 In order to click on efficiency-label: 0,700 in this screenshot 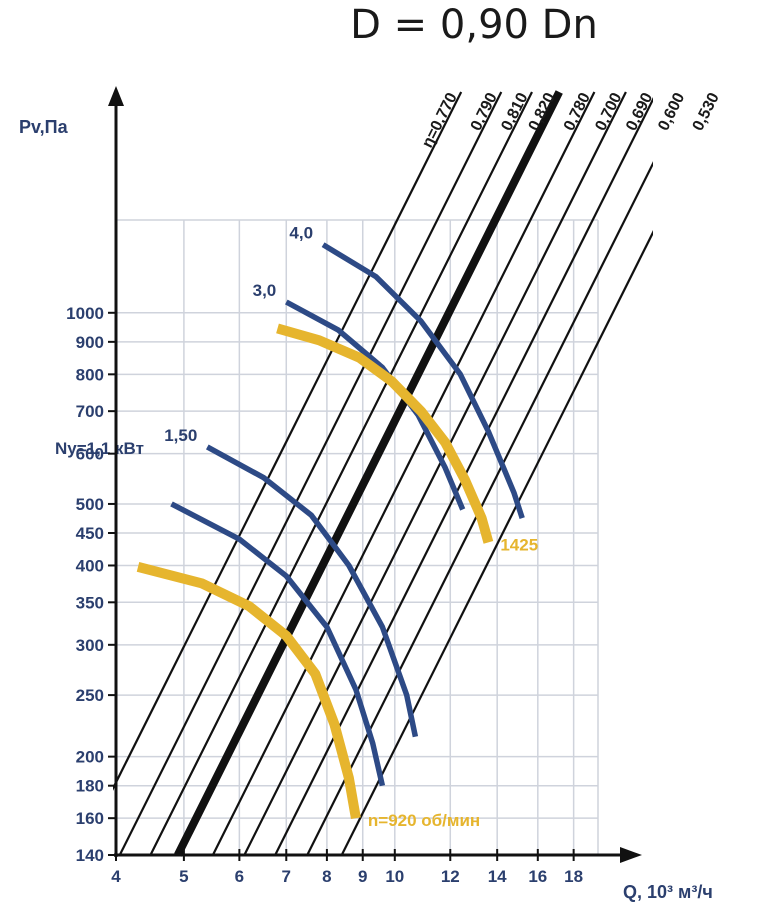, I will do `click(608, 112)`.